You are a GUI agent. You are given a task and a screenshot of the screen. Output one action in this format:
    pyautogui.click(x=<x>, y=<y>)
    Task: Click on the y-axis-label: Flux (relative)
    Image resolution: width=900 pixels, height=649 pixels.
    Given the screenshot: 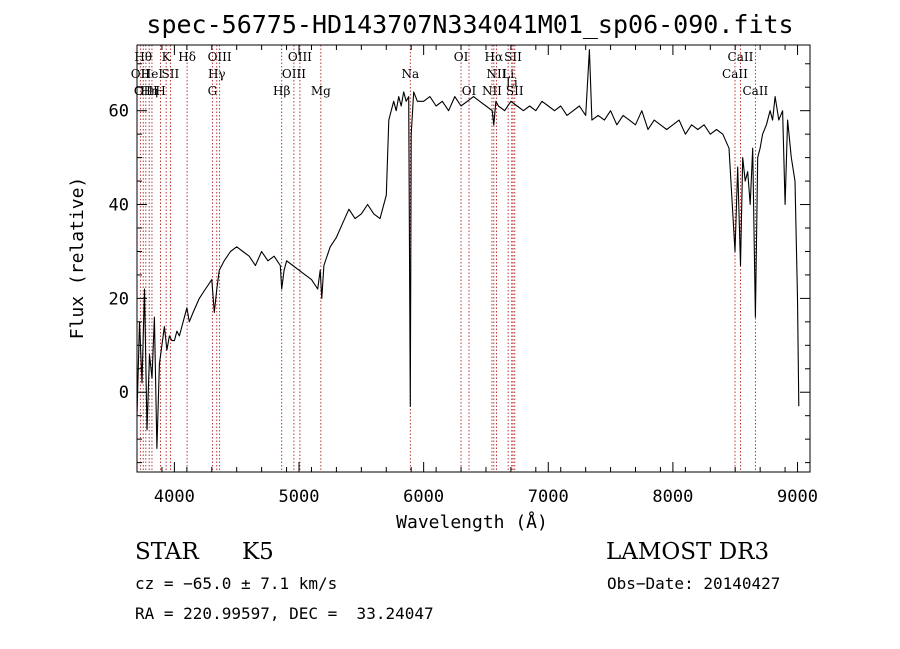 What is the action you would take?
    pyautogui.click(x=77, y=258)
    